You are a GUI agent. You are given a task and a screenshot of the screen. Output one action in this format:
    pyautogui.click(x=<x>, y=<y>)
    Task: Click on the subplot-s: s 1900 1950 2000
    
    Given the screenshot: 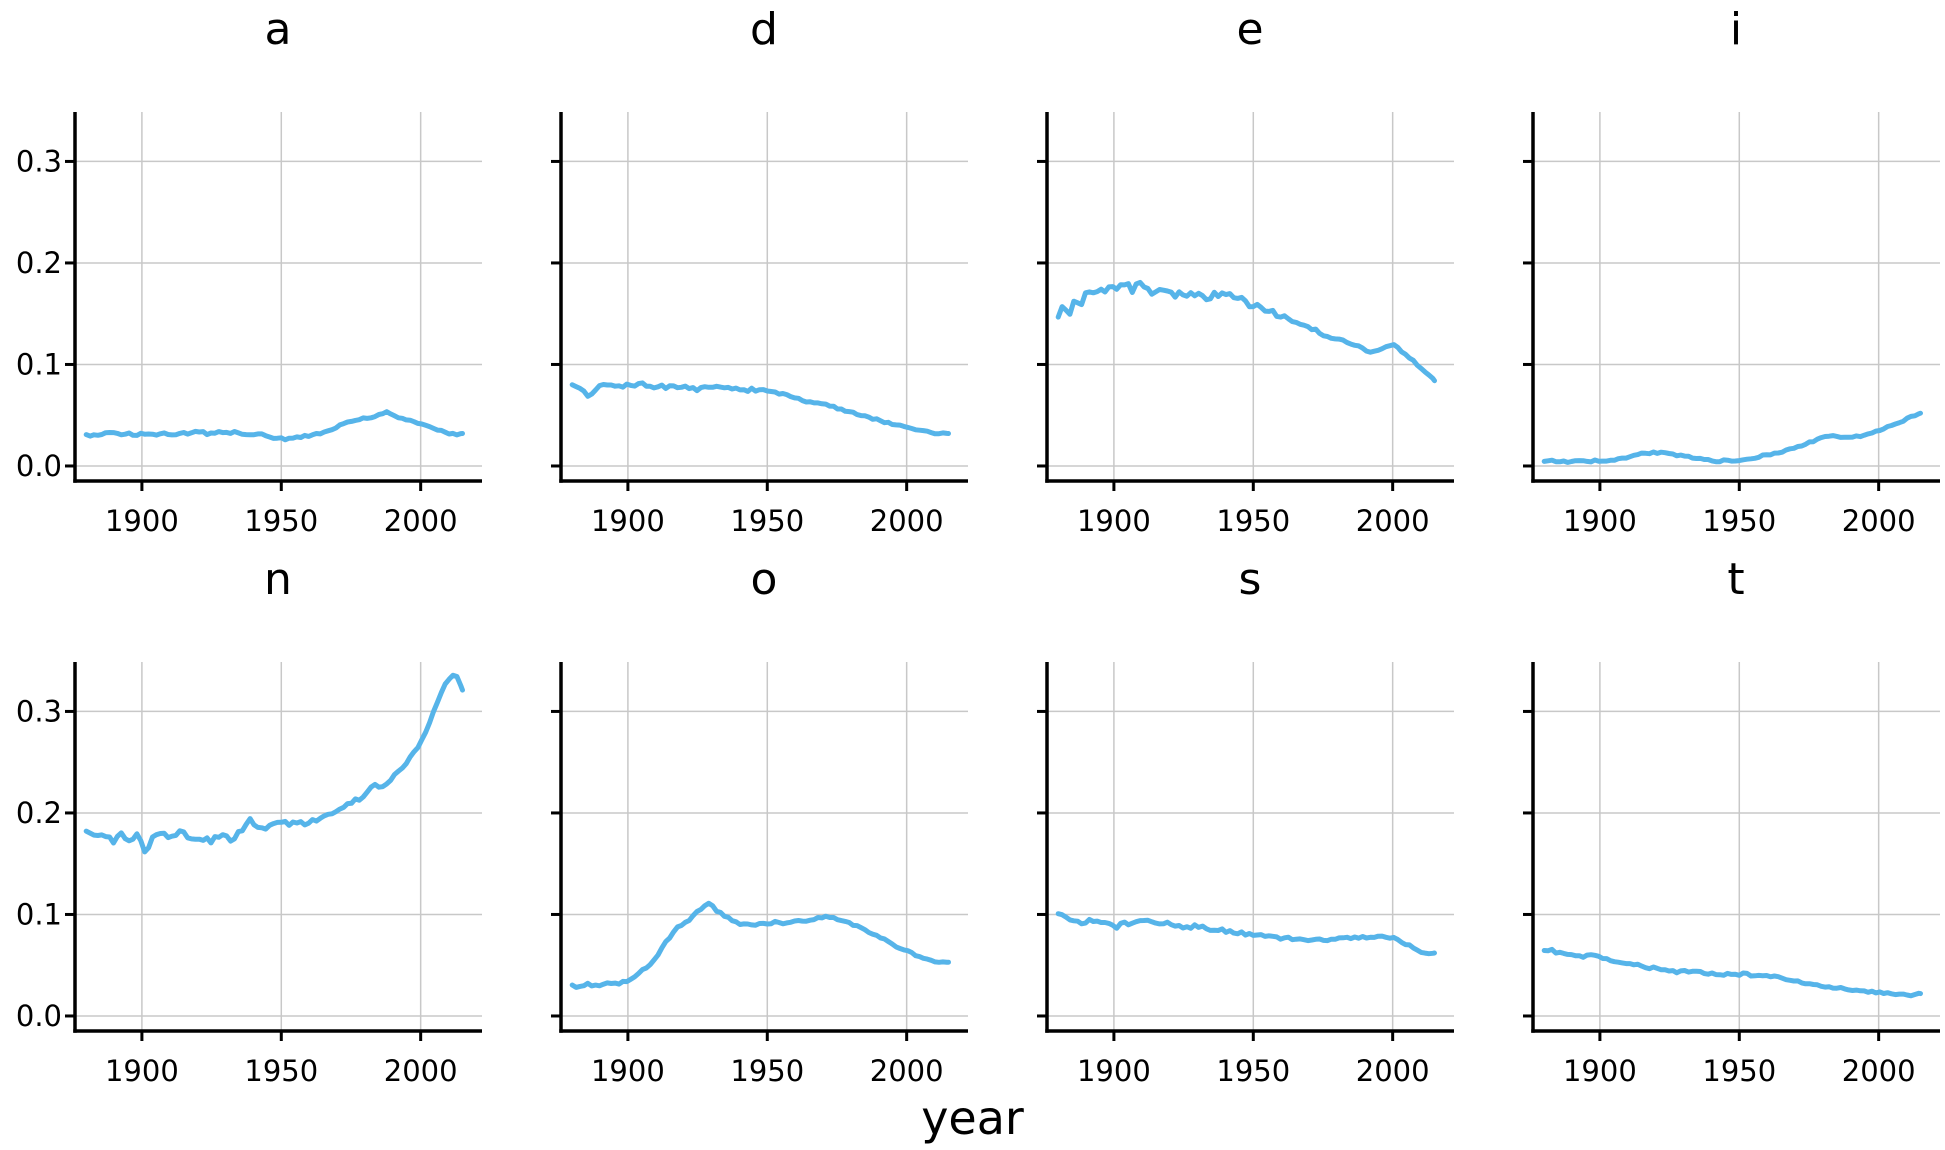 What is the action you would take?
    pyautogui.click(x=1245, y=821)
    